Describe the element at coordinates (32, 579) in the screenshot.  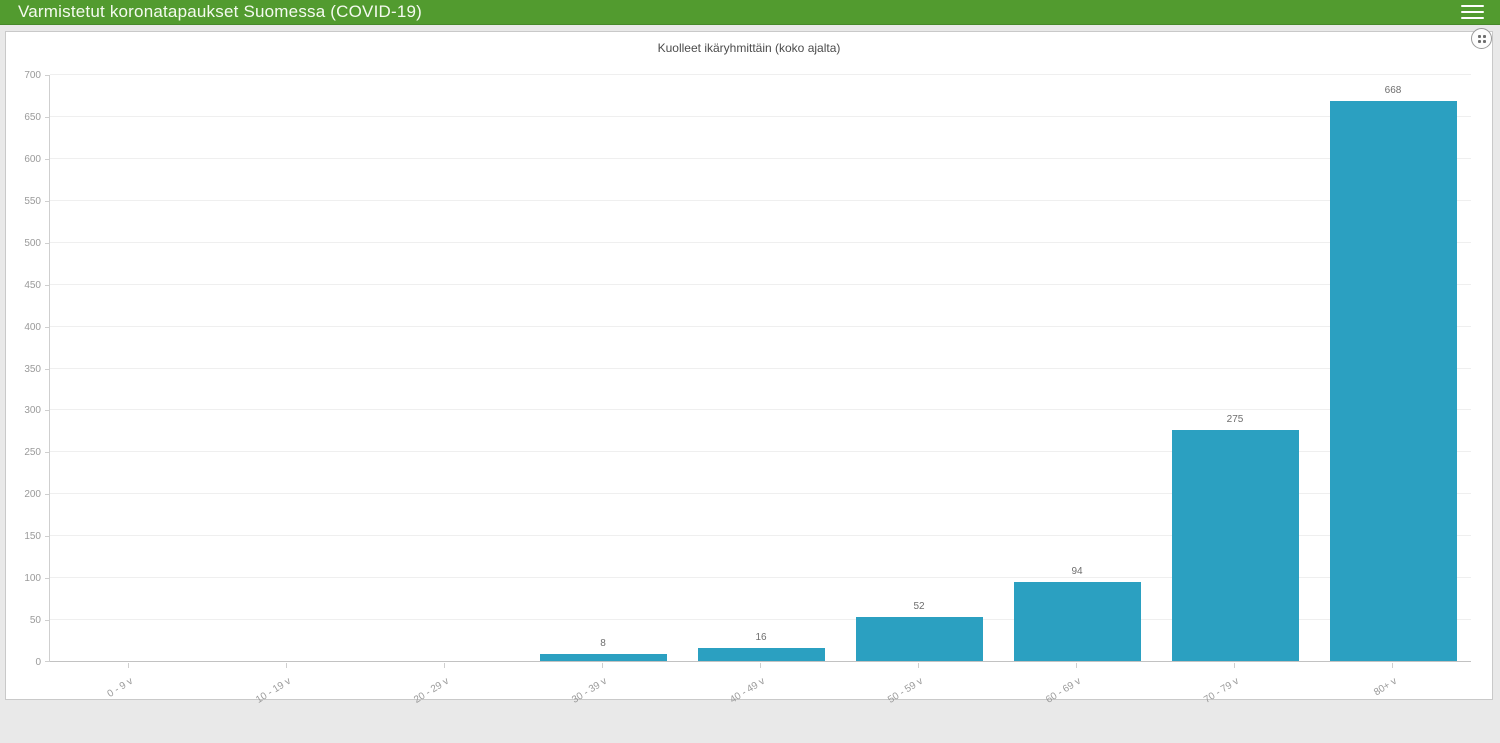
I see `y-axis-tick-label: 100` at that location.